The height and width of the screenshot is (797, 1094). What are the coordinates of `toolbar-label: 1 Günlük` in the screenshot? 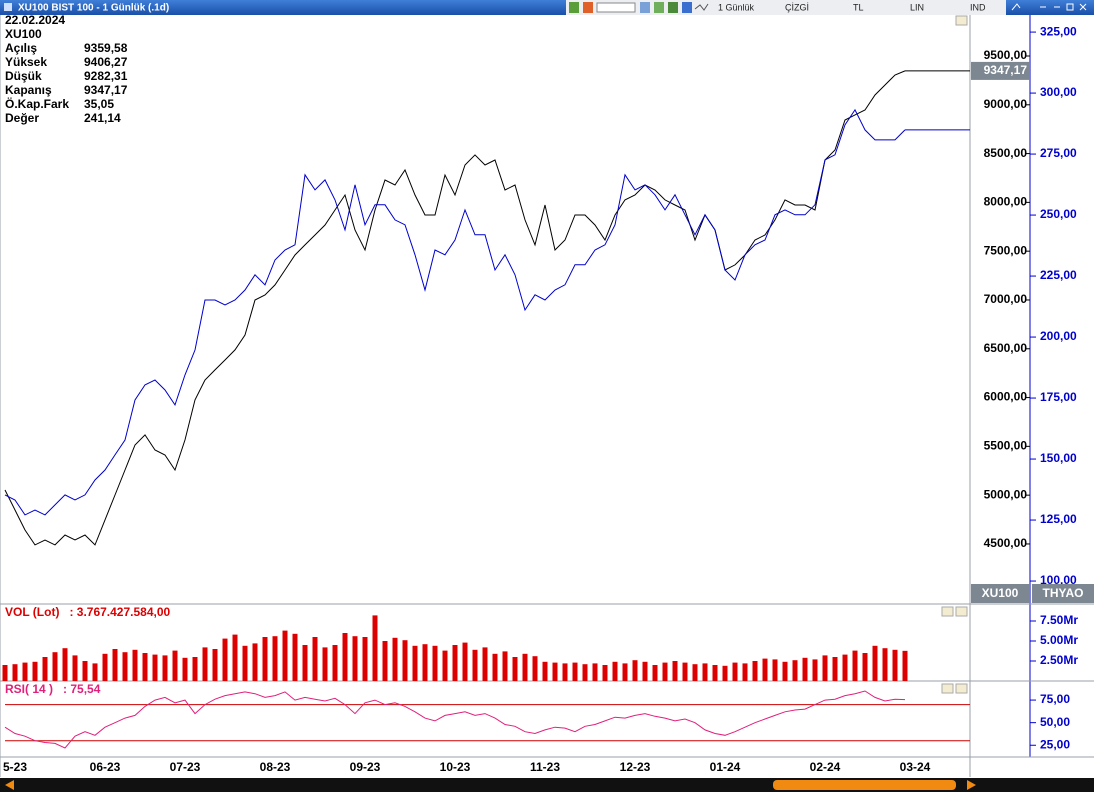 It's located at (736, 7).